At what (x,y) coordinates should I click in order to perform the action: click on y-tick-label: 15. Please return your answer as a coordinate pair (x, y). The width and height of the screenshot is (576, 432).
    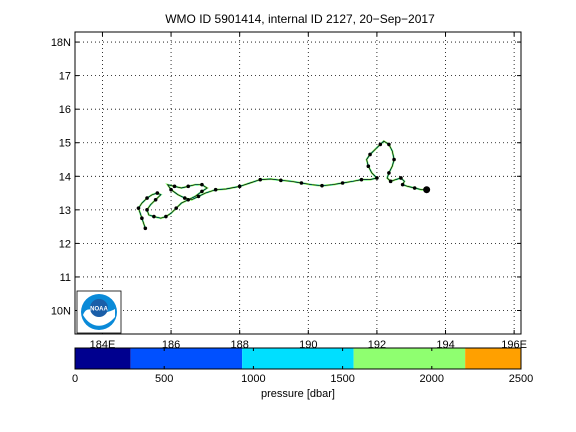
    Looking at the image, I should click on (65, 144).